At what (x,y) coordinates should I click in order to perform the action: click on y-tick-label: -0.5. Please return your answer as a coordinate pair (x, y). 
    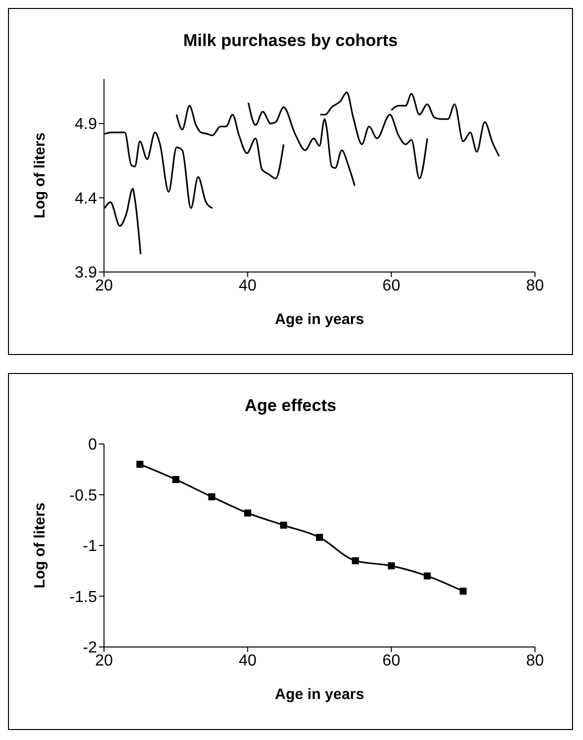
    Looking at the image, I should click on (83, 495).